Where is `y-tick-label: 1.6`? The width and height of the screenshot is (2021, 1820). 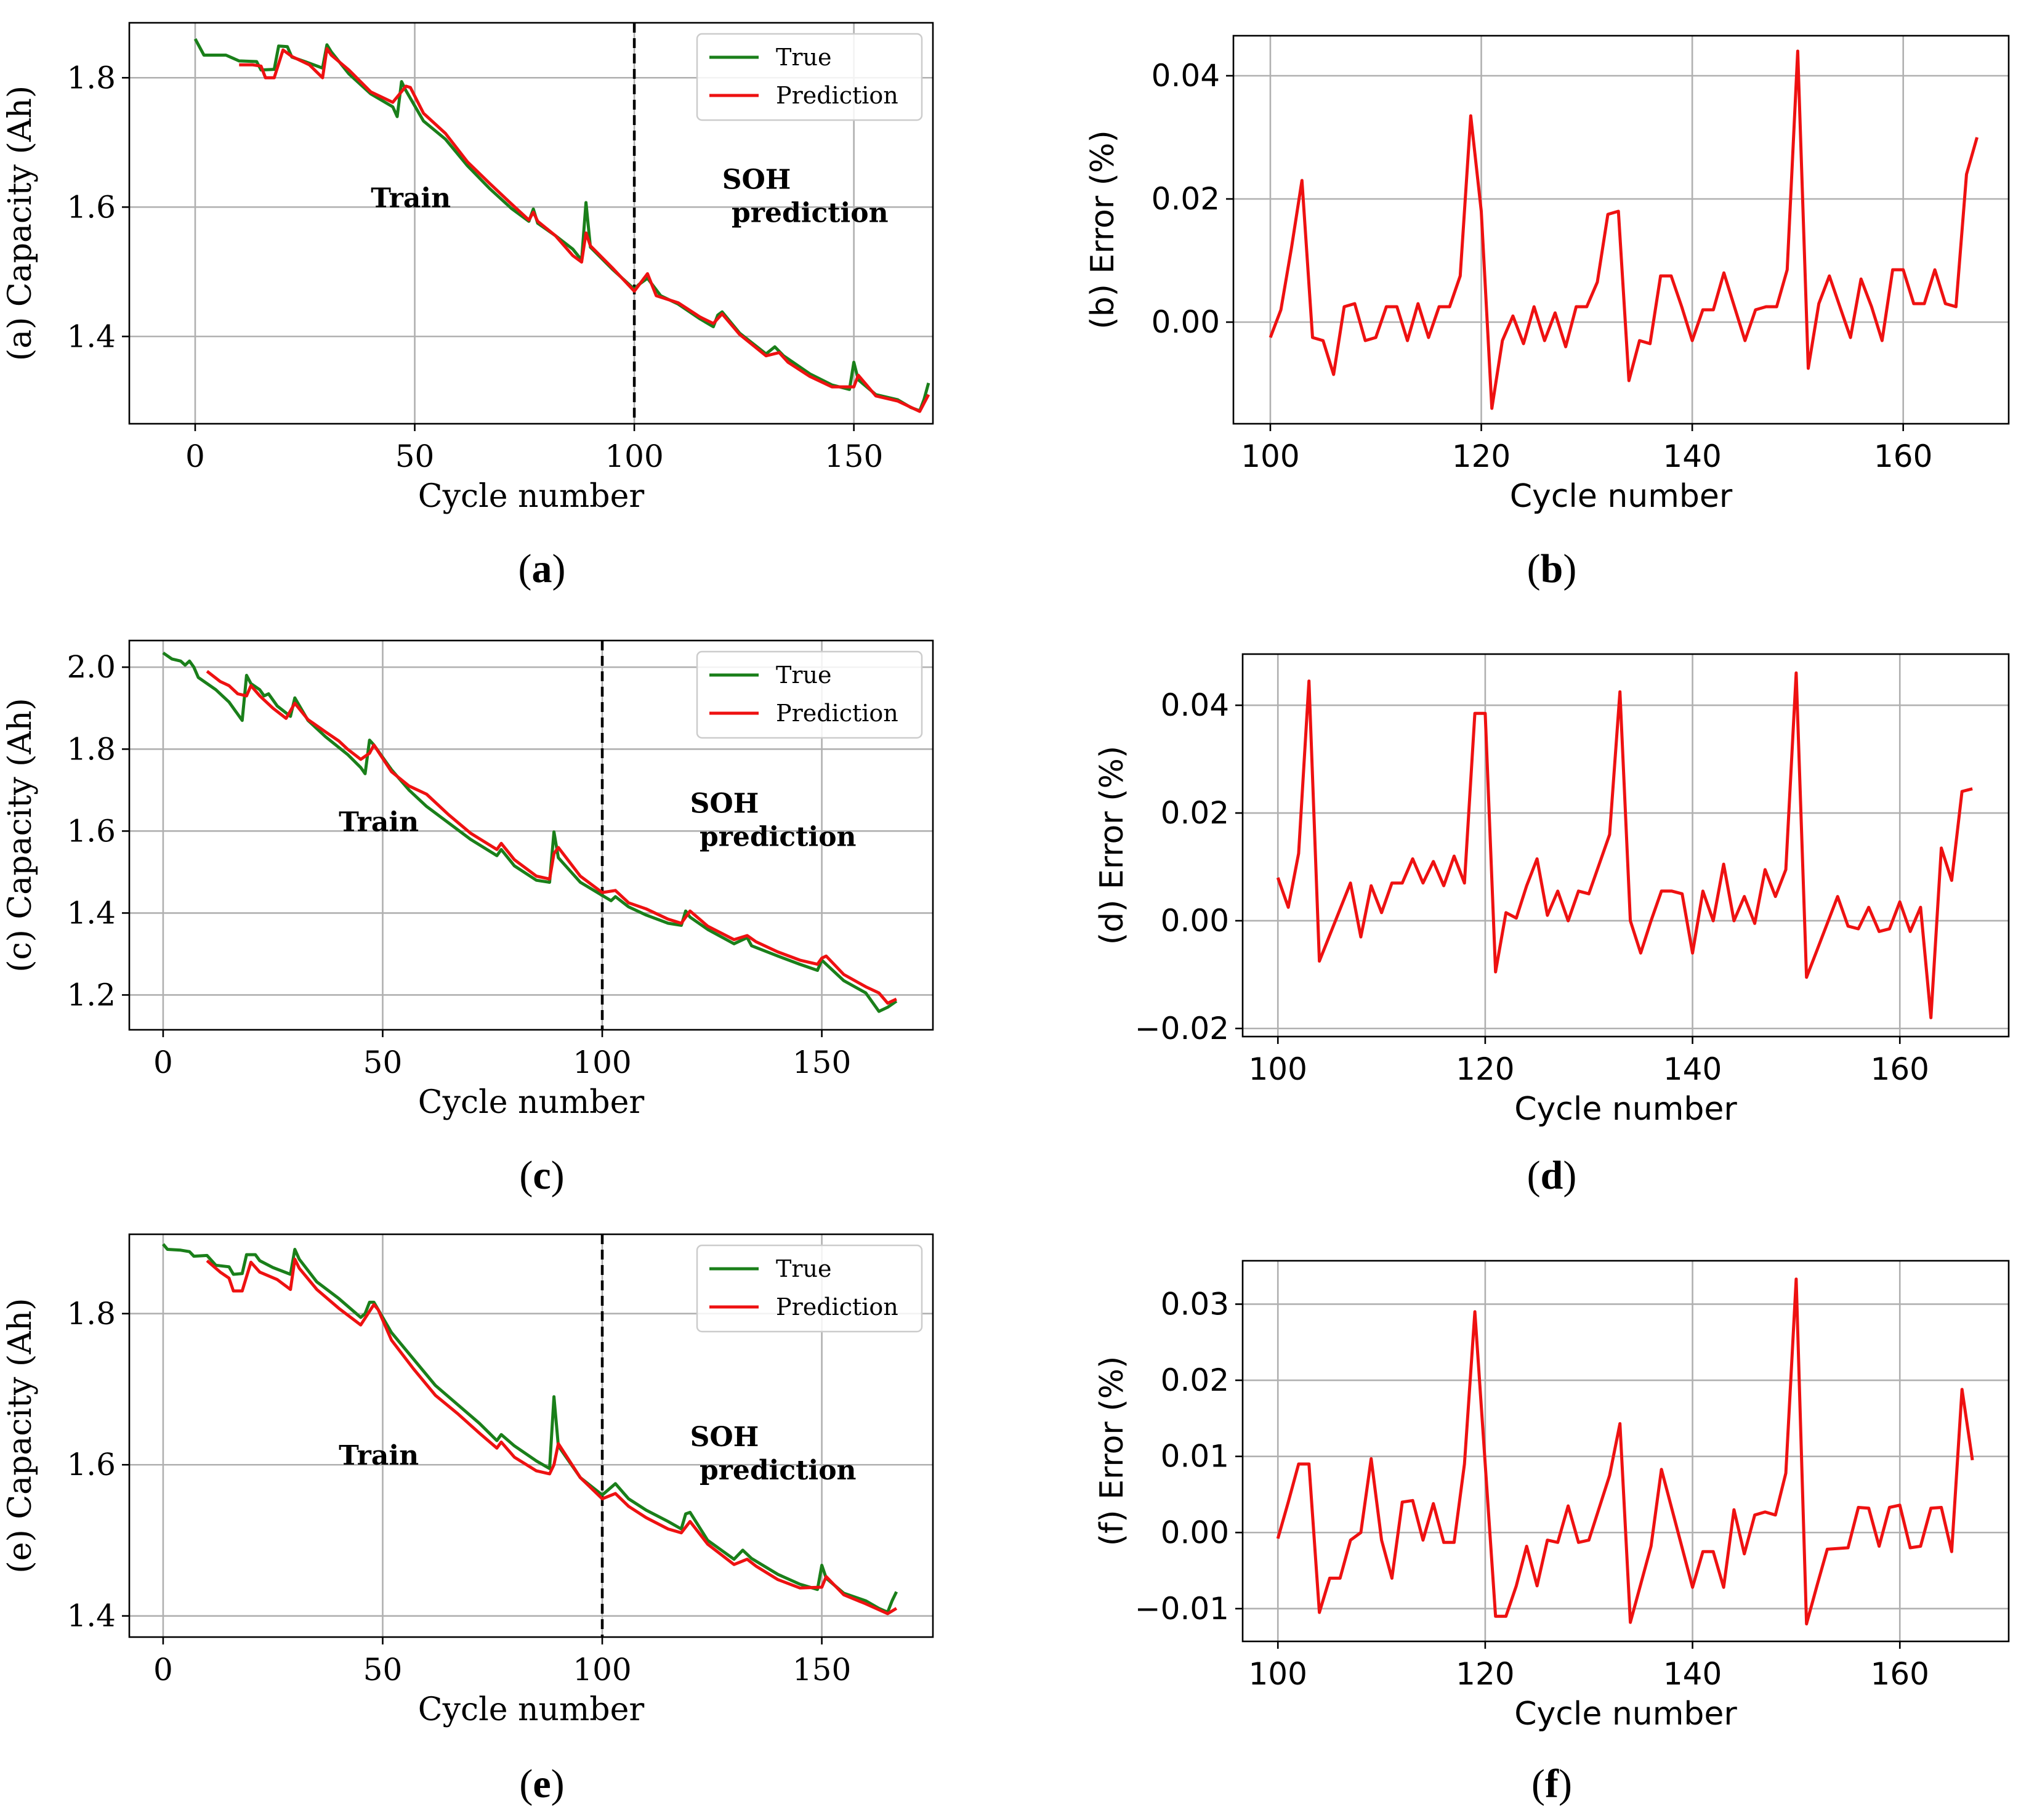
y-tick-label: 1.6 is located at coordinates (91, 207).